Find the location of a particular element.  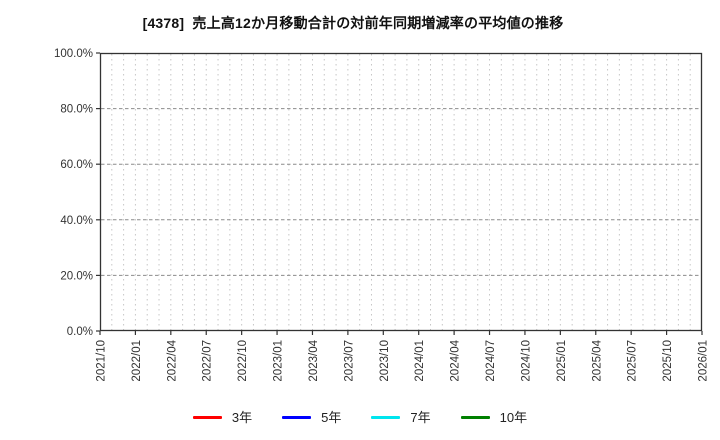

x-axis-label: 2021/10 is located at coordinates (102, 361).